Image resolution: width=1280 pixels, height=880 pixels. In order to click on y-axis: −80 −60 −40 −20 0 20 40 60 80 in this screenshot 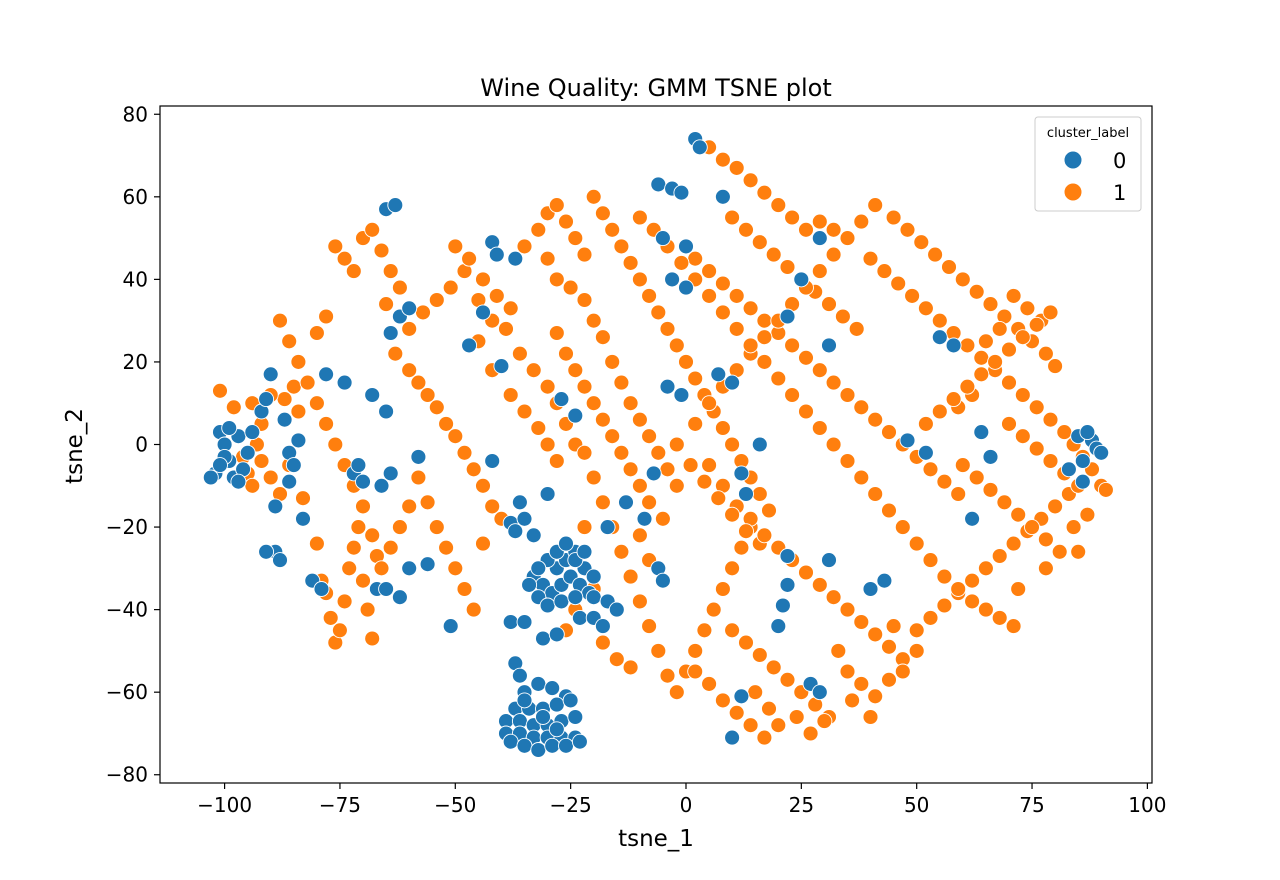, I will do `click(133, 444)`.